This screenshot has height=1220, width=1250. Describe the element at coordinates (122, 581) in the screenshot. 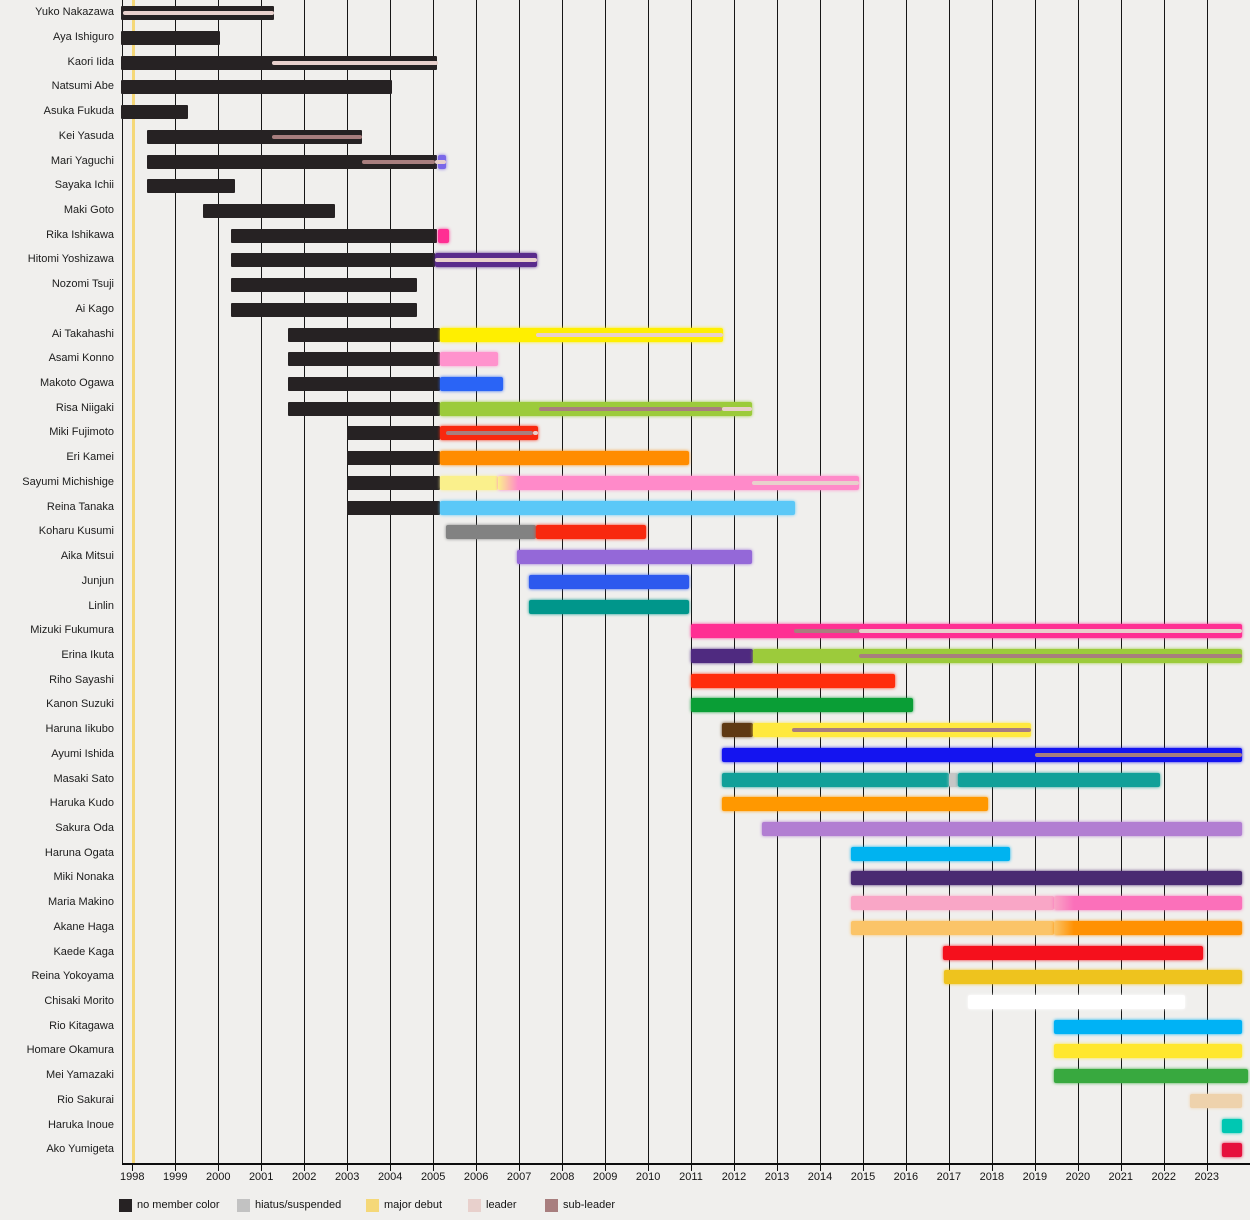

I see `plot-left-border` at that location.